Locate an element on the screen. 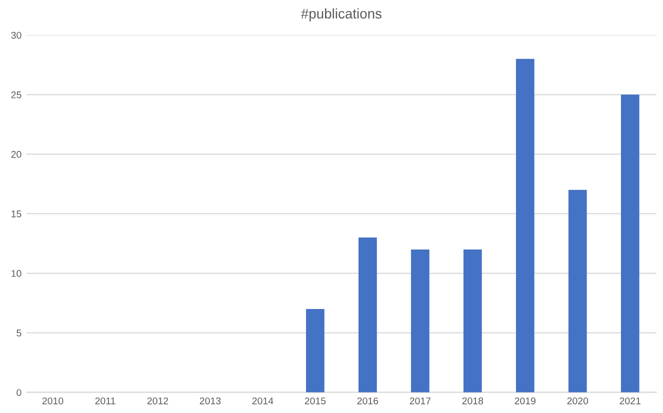  x-tick-label: 2016 is located at coordinates (367, 400).